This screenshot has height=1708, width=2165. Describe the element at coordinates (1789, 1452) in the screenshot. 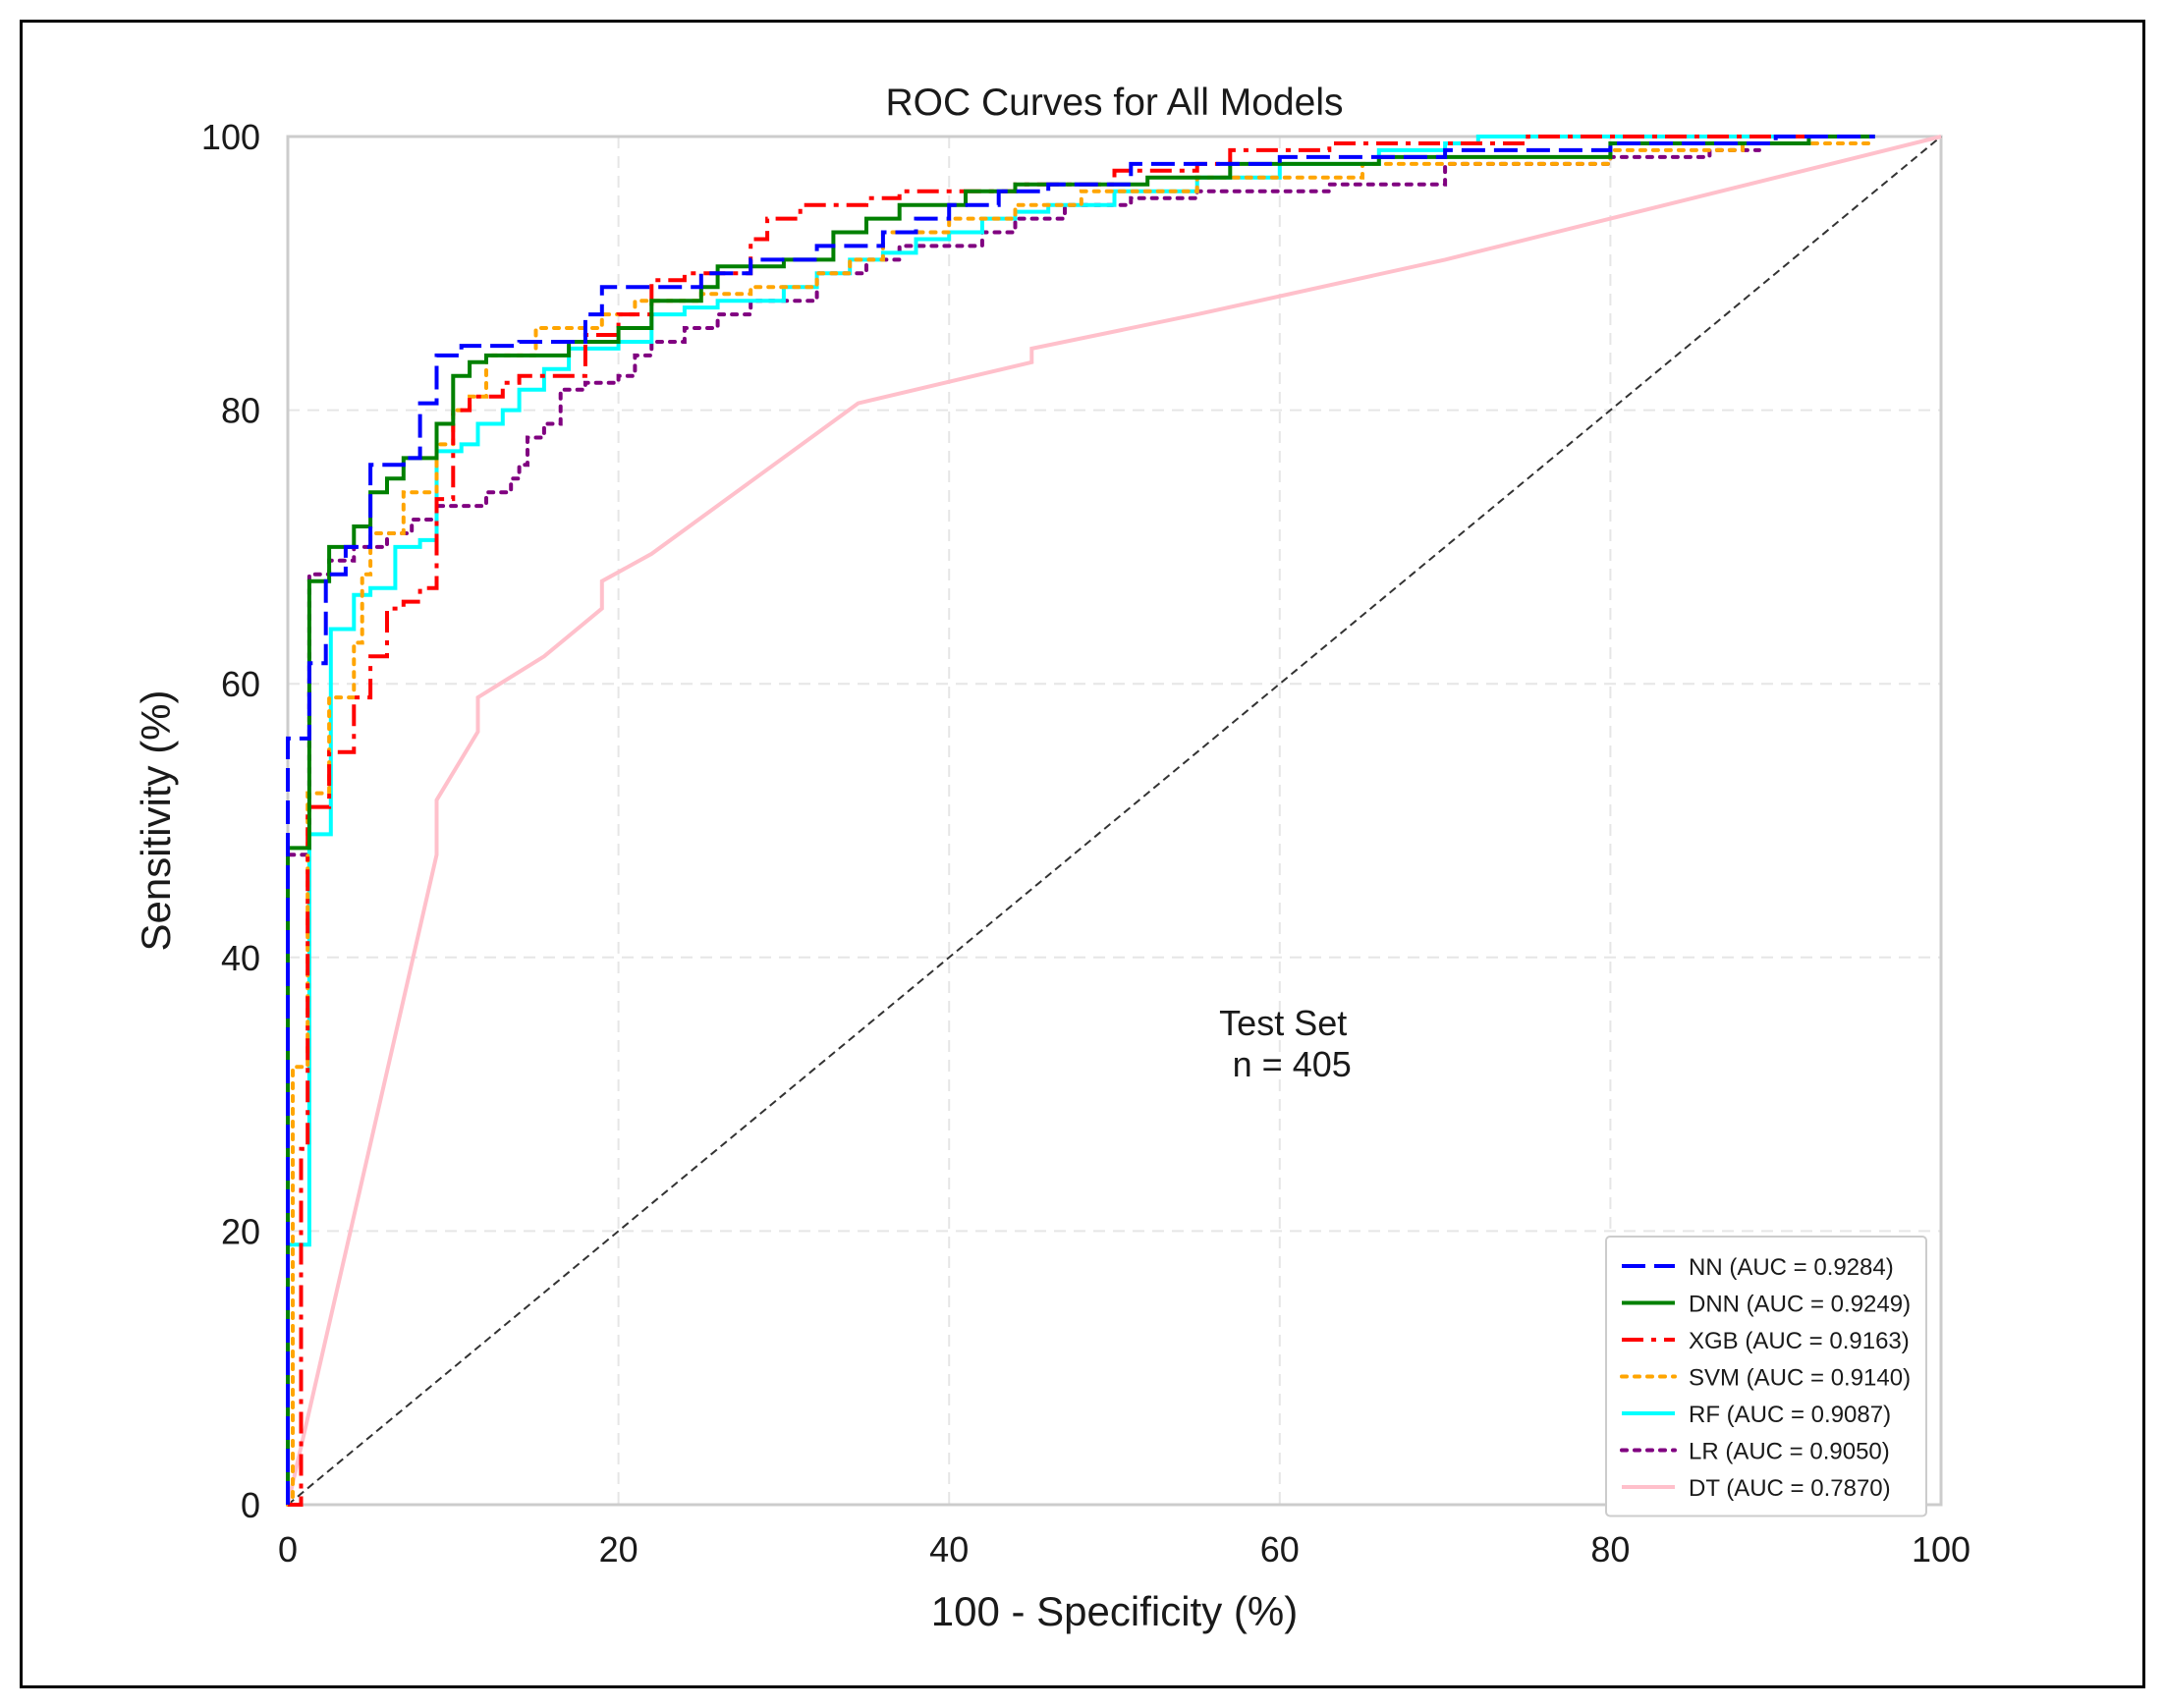

I see `legend-label: LR (AUC = 0.9050)` at that location.